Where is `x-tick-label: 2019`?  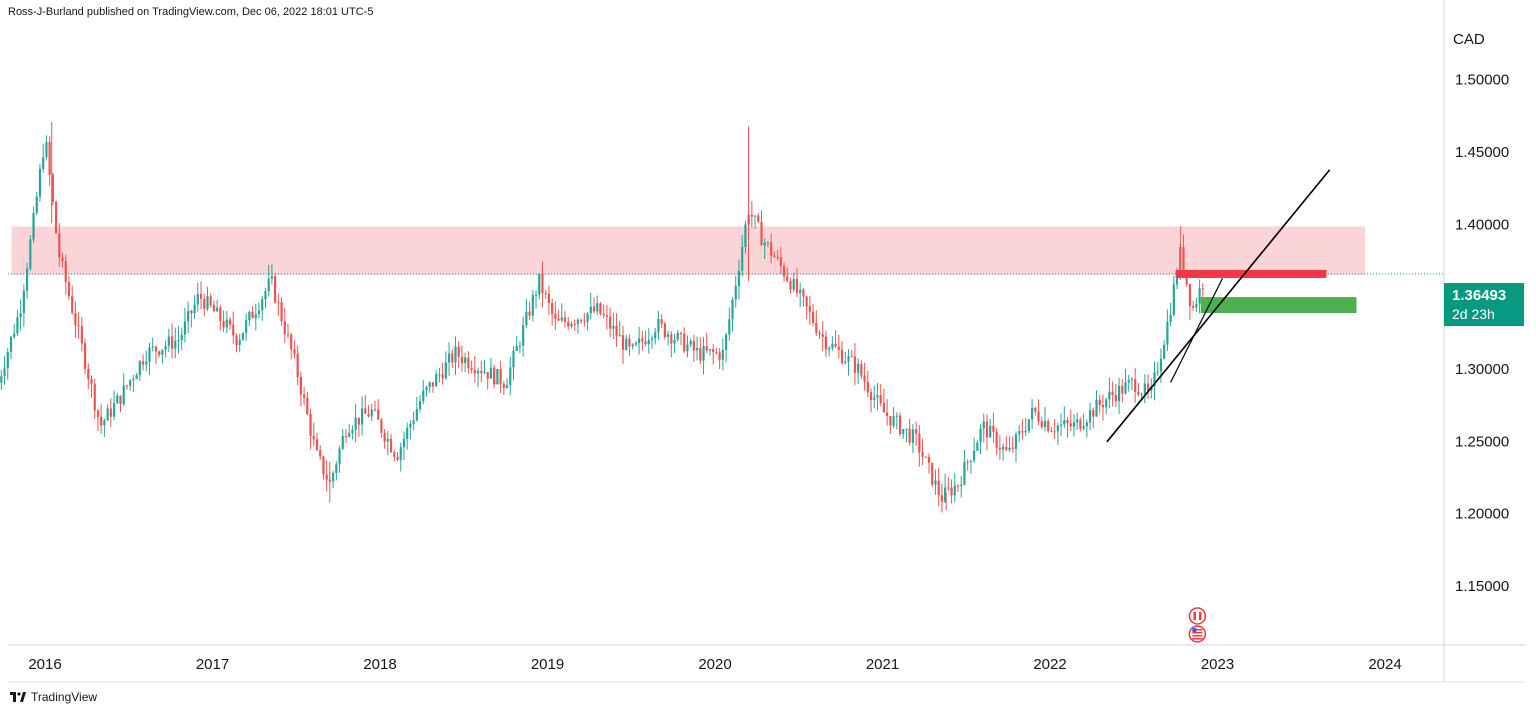
x-tick-label: 2019 is located at coordinates (547, 664).